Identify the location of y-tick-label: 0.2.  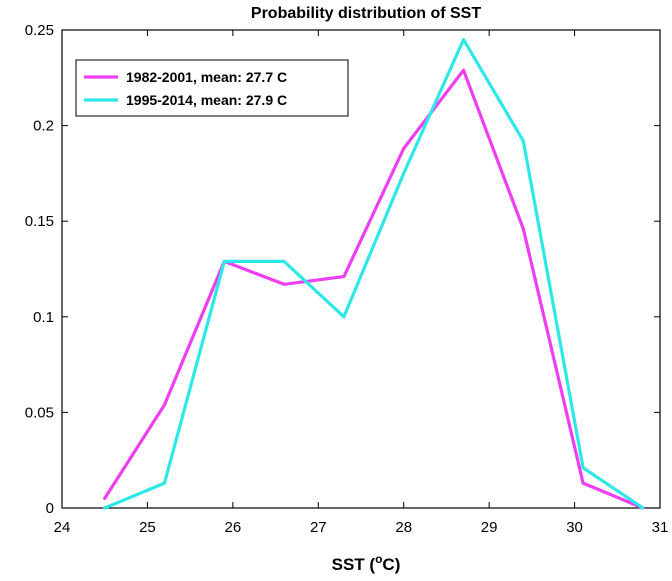
(43, 126).